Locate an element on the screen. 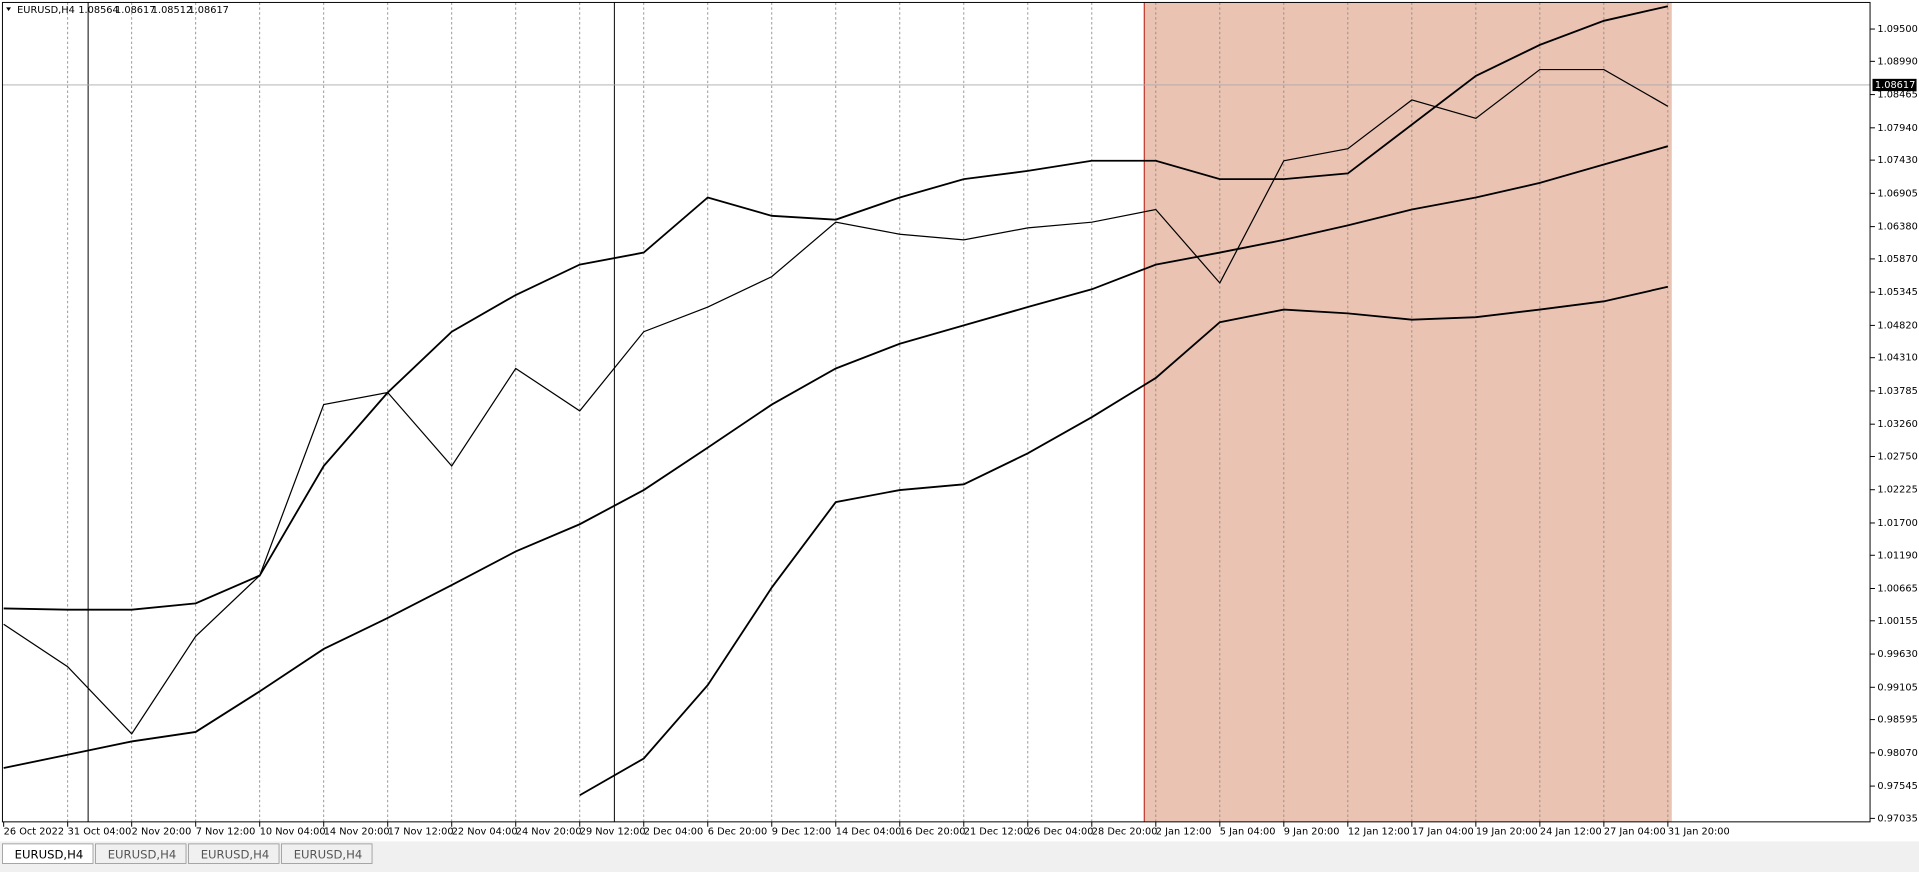 The image size is (1919, 872). x-tick-label: 27 Jan 04:00 is located at coordinates (1635, 832).